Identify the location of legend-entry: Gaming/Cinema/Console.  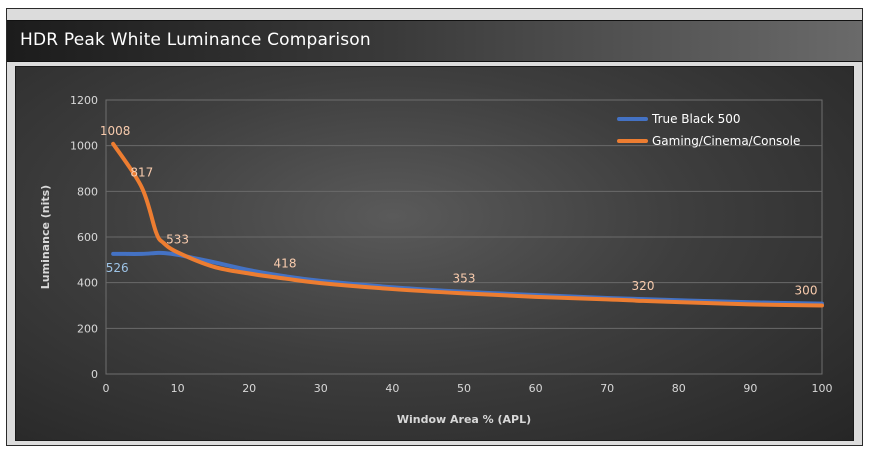
(726, 141).